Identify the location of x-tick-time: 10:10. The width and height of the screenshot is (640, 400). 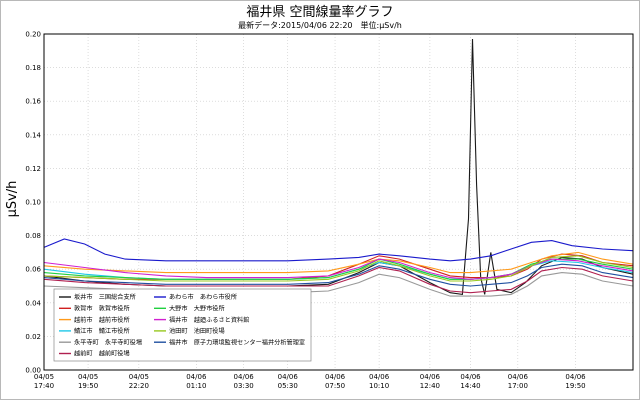
(379, 386).